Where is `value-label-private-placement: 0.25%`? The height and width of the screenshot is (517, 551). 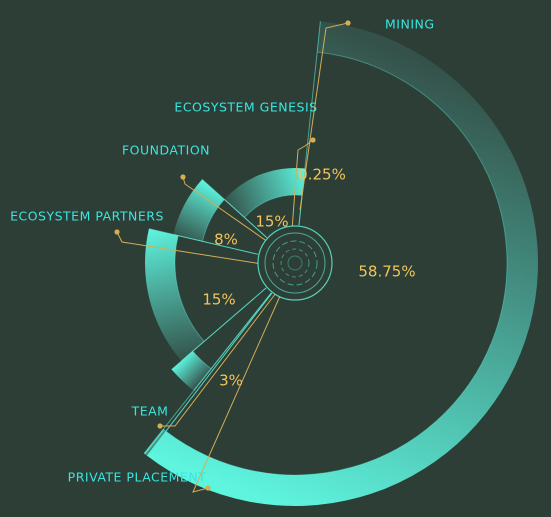
value-label-private-placement: 0.25% is located at coordinates (322, 175).